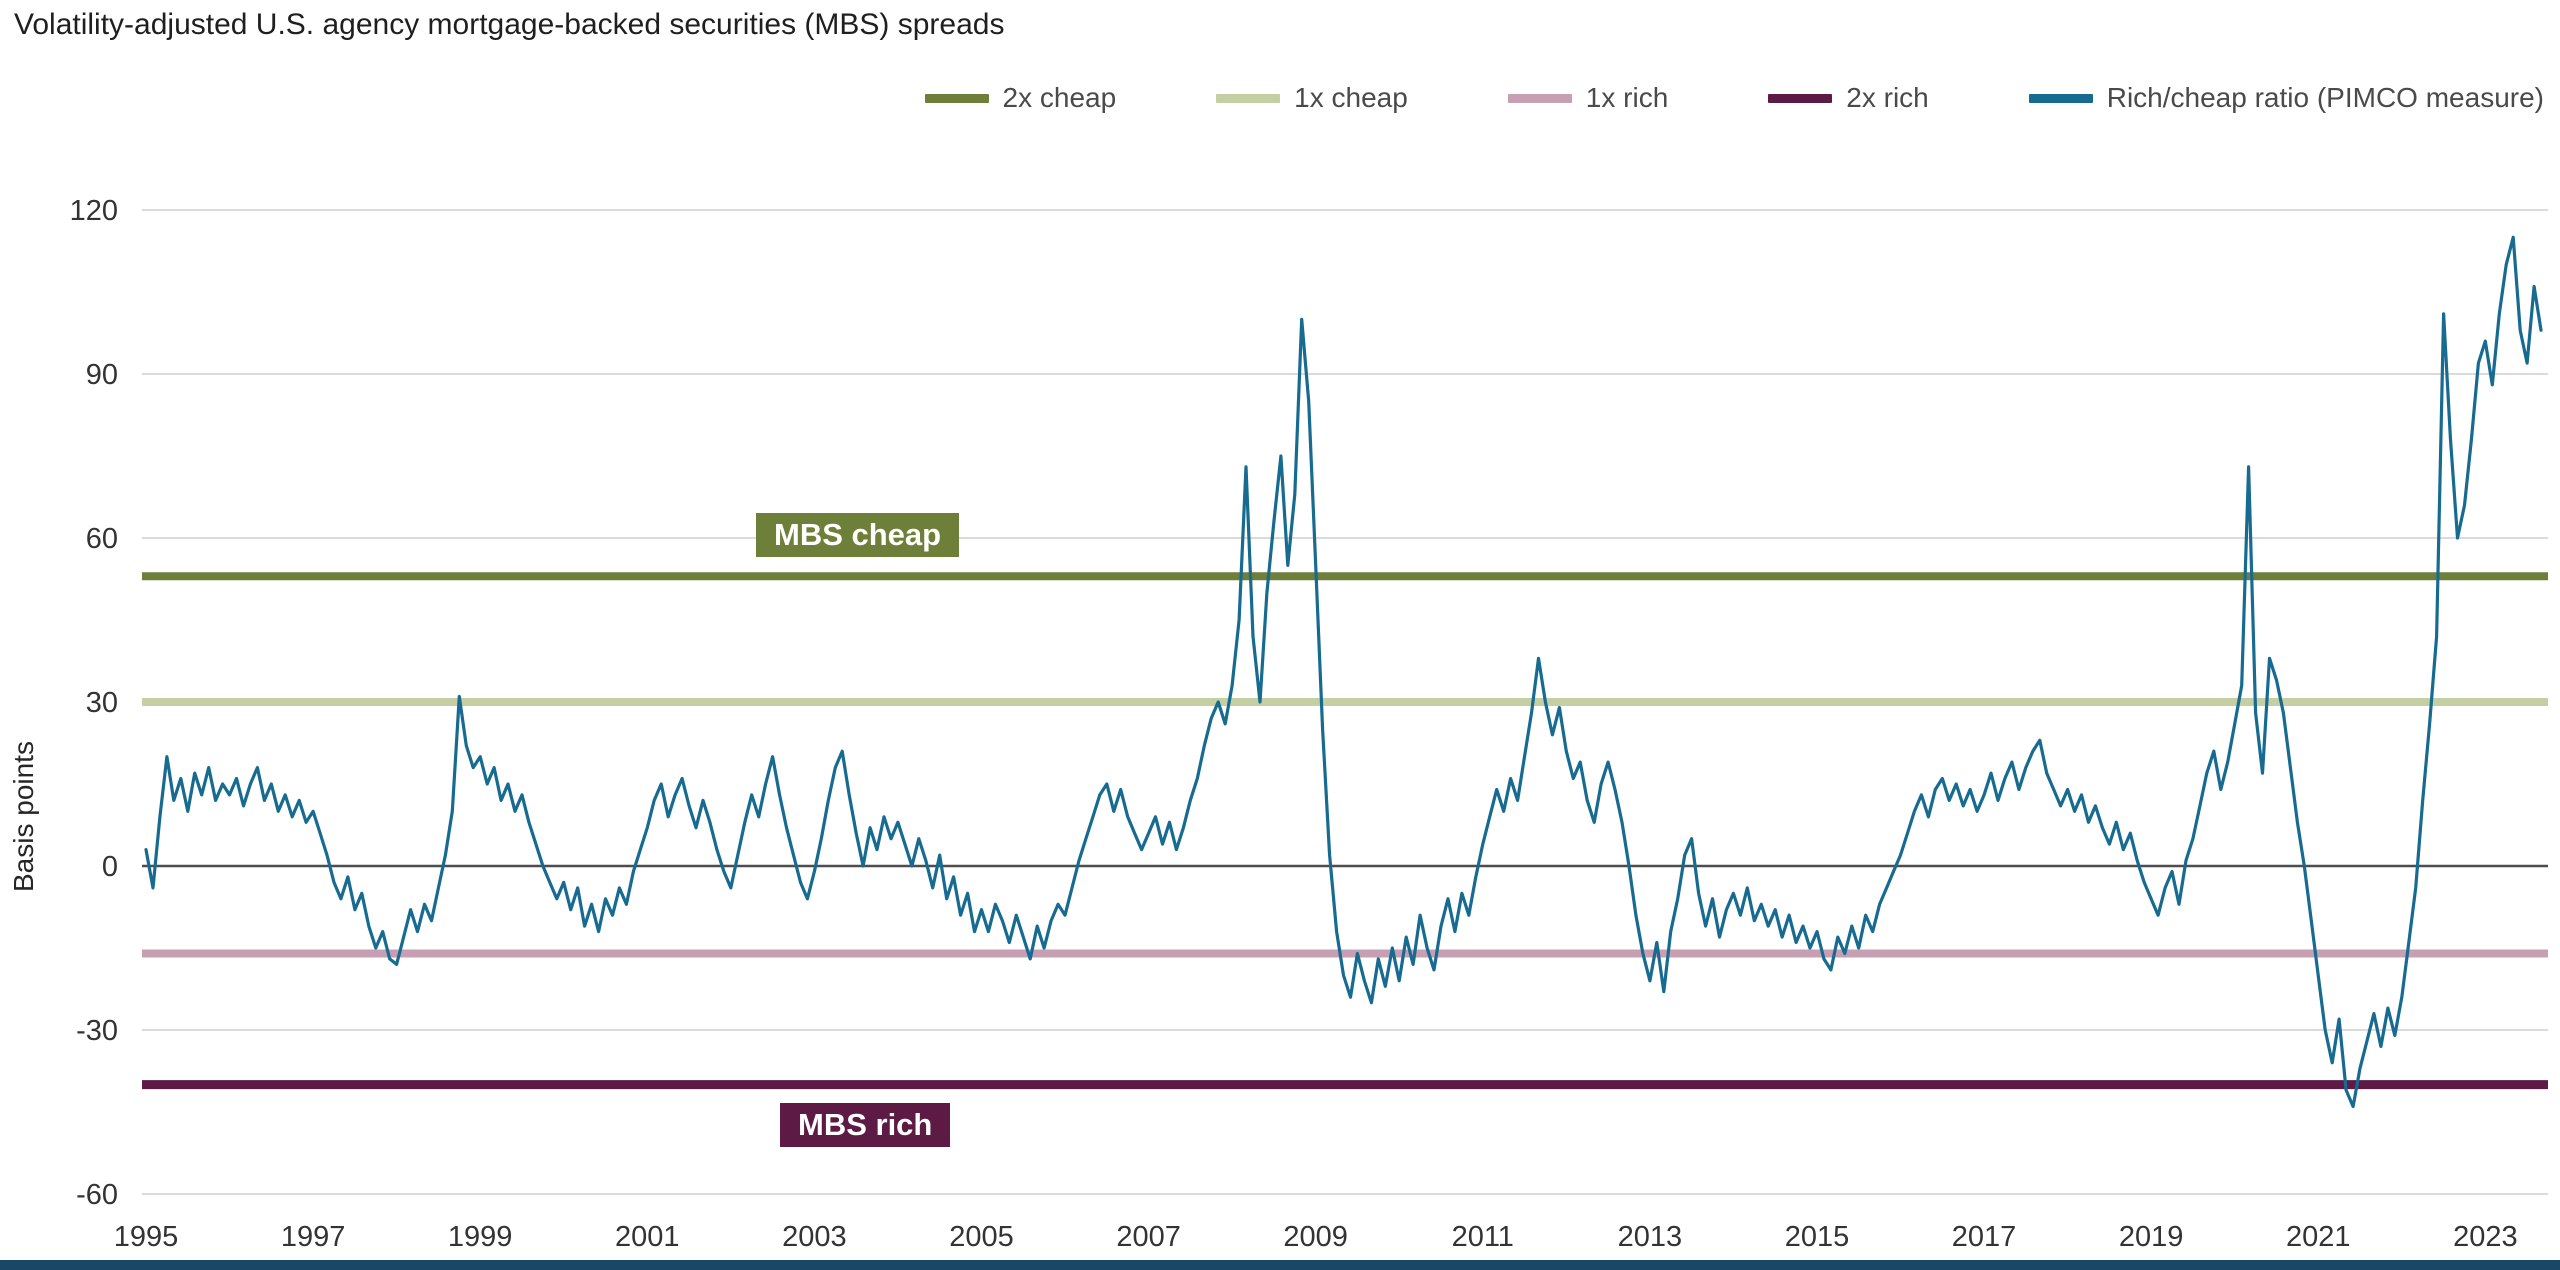  Describe the element at coordinates (480, 1237) in the screenshot. I see `x-tick-label: 1999` at that location.